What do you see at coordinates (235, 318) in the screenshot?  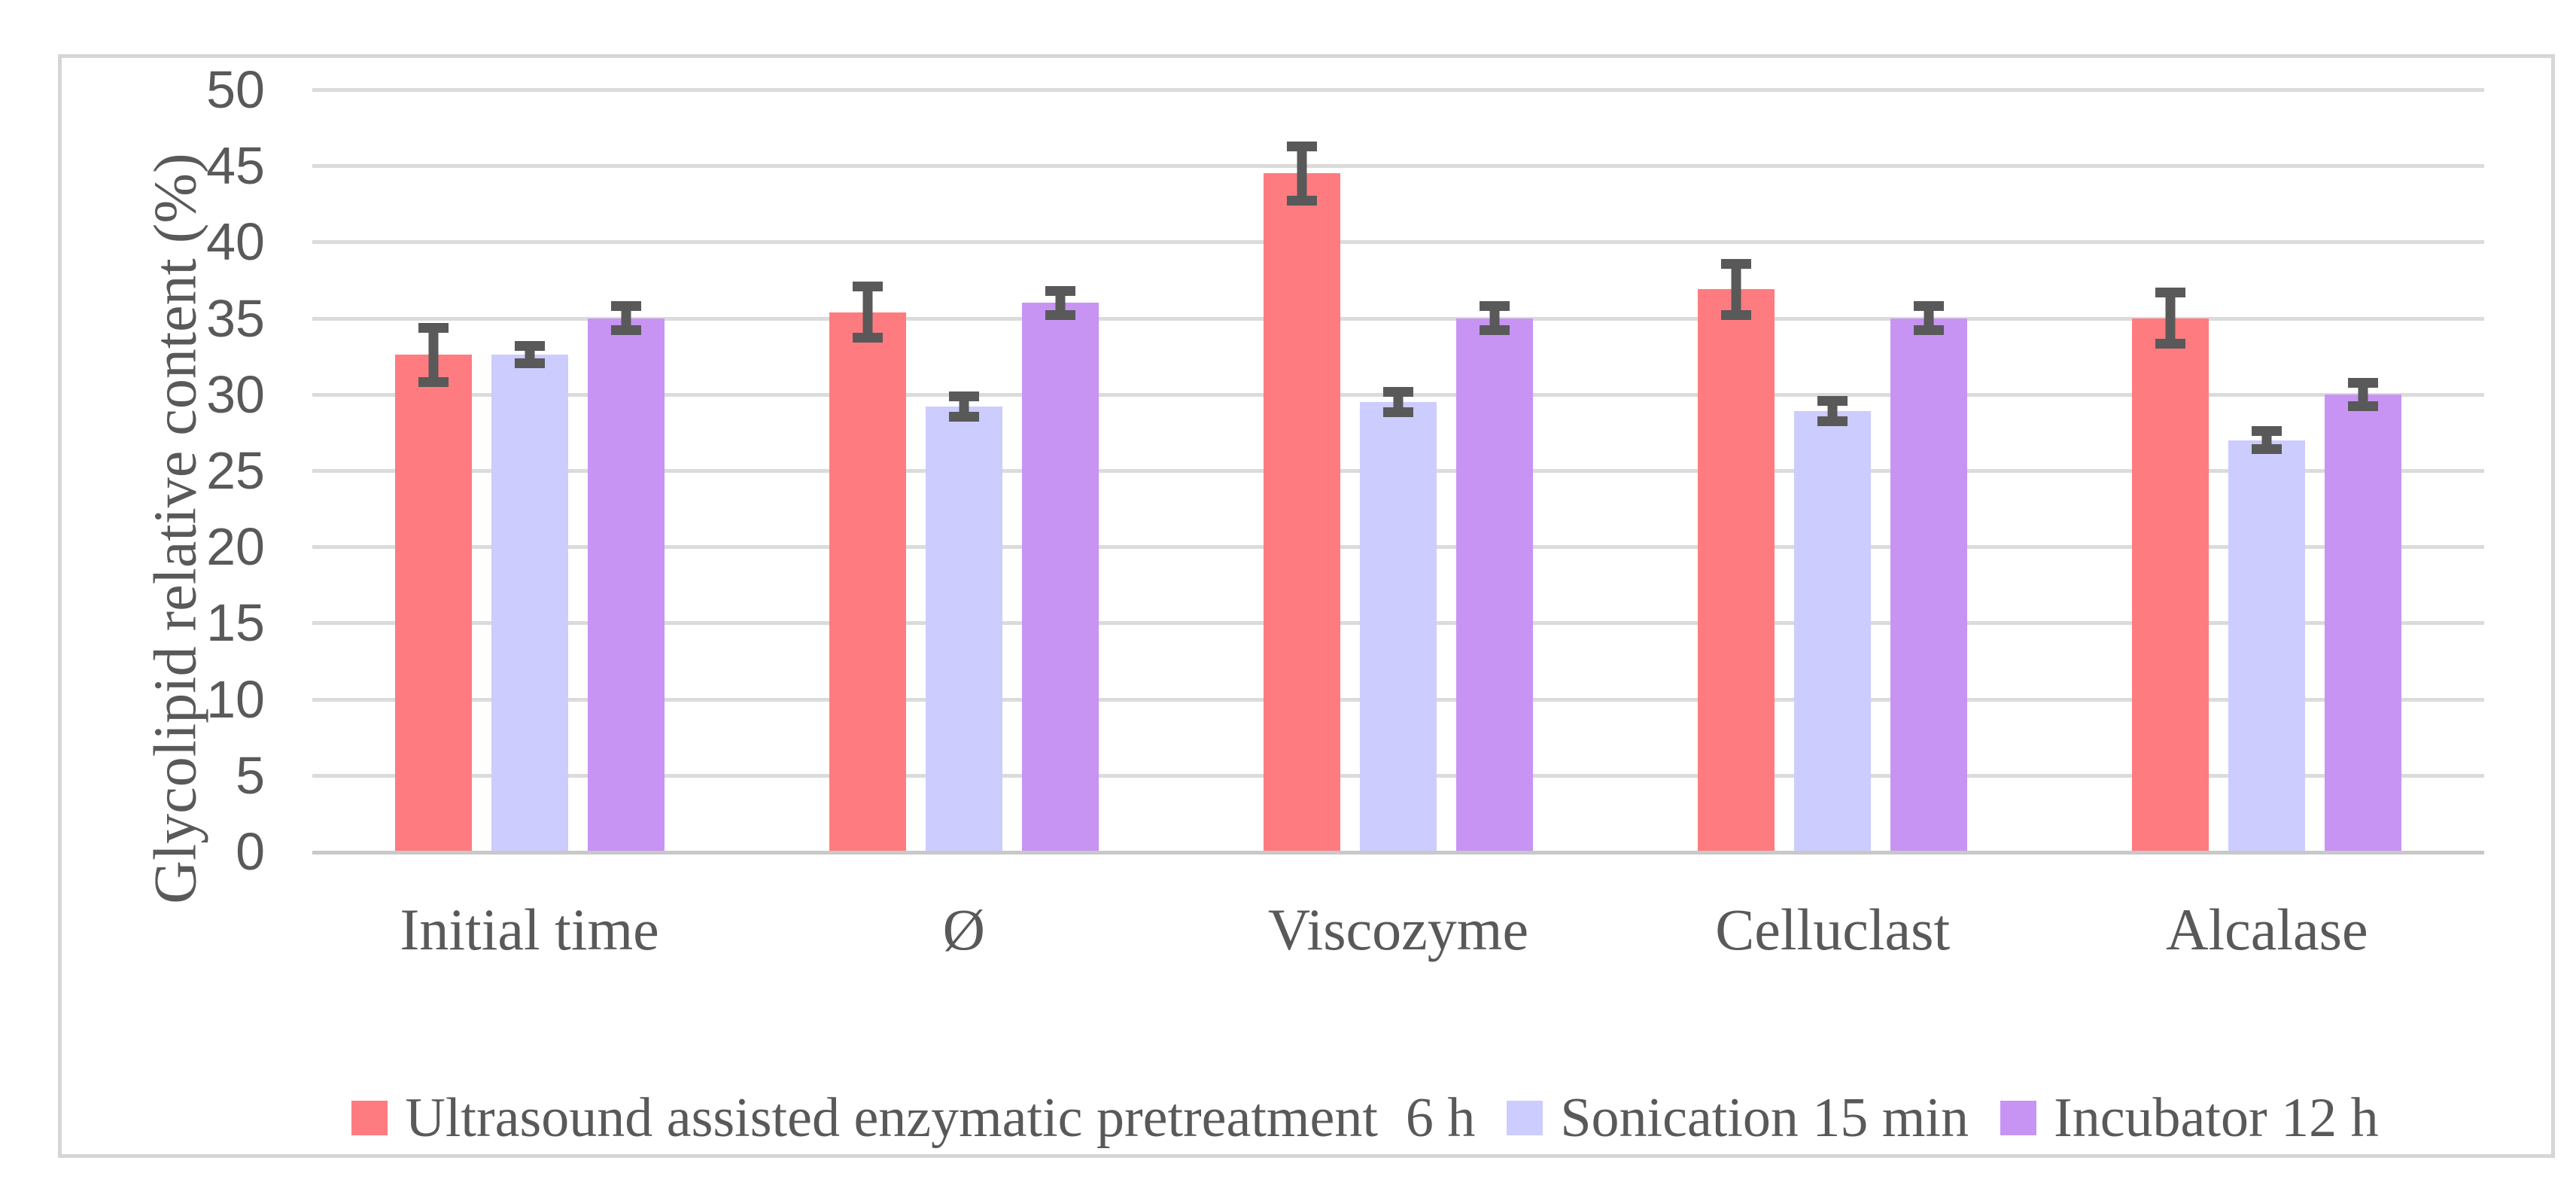 I see `y-tick-label: 35` at bounding box center [235, 318].